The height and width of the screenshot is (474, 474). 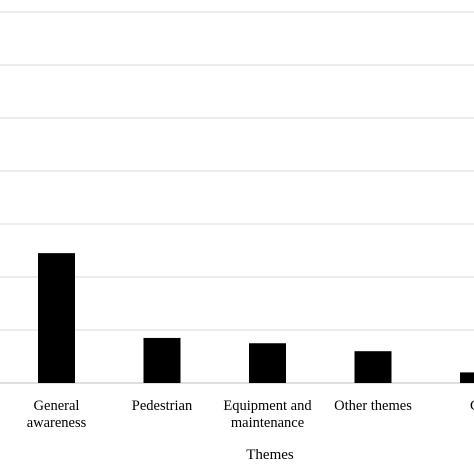 What do you see at coordinates (162, 406) in the screenshot?
I see `x-tick-label: Pedestrian` at bounding box center [162, 406].